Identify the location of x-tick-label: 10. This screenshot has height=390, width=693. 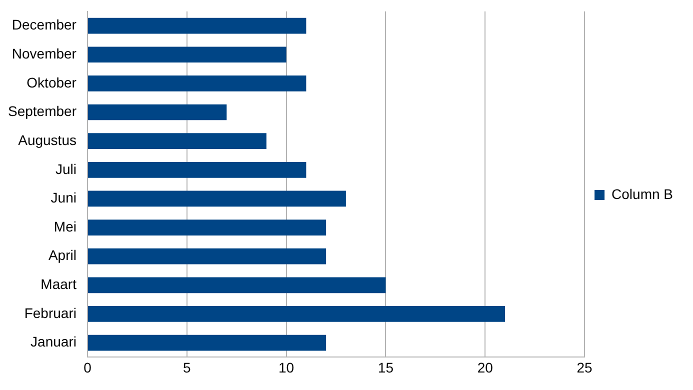
(286, 367).